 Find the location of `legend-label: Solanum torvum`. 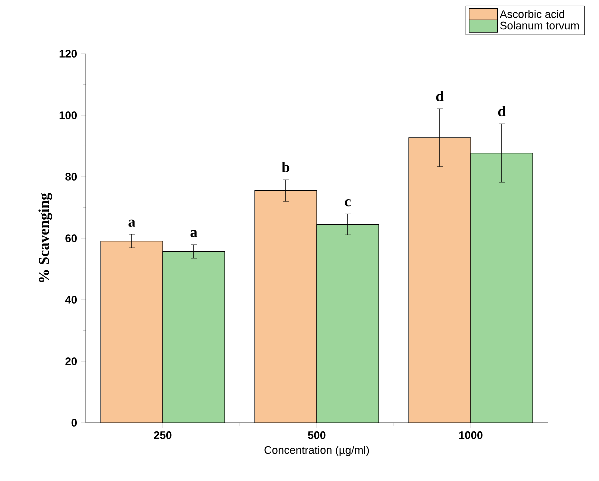

legend-label: Solanum torvum is located at coordinates (540, 26).